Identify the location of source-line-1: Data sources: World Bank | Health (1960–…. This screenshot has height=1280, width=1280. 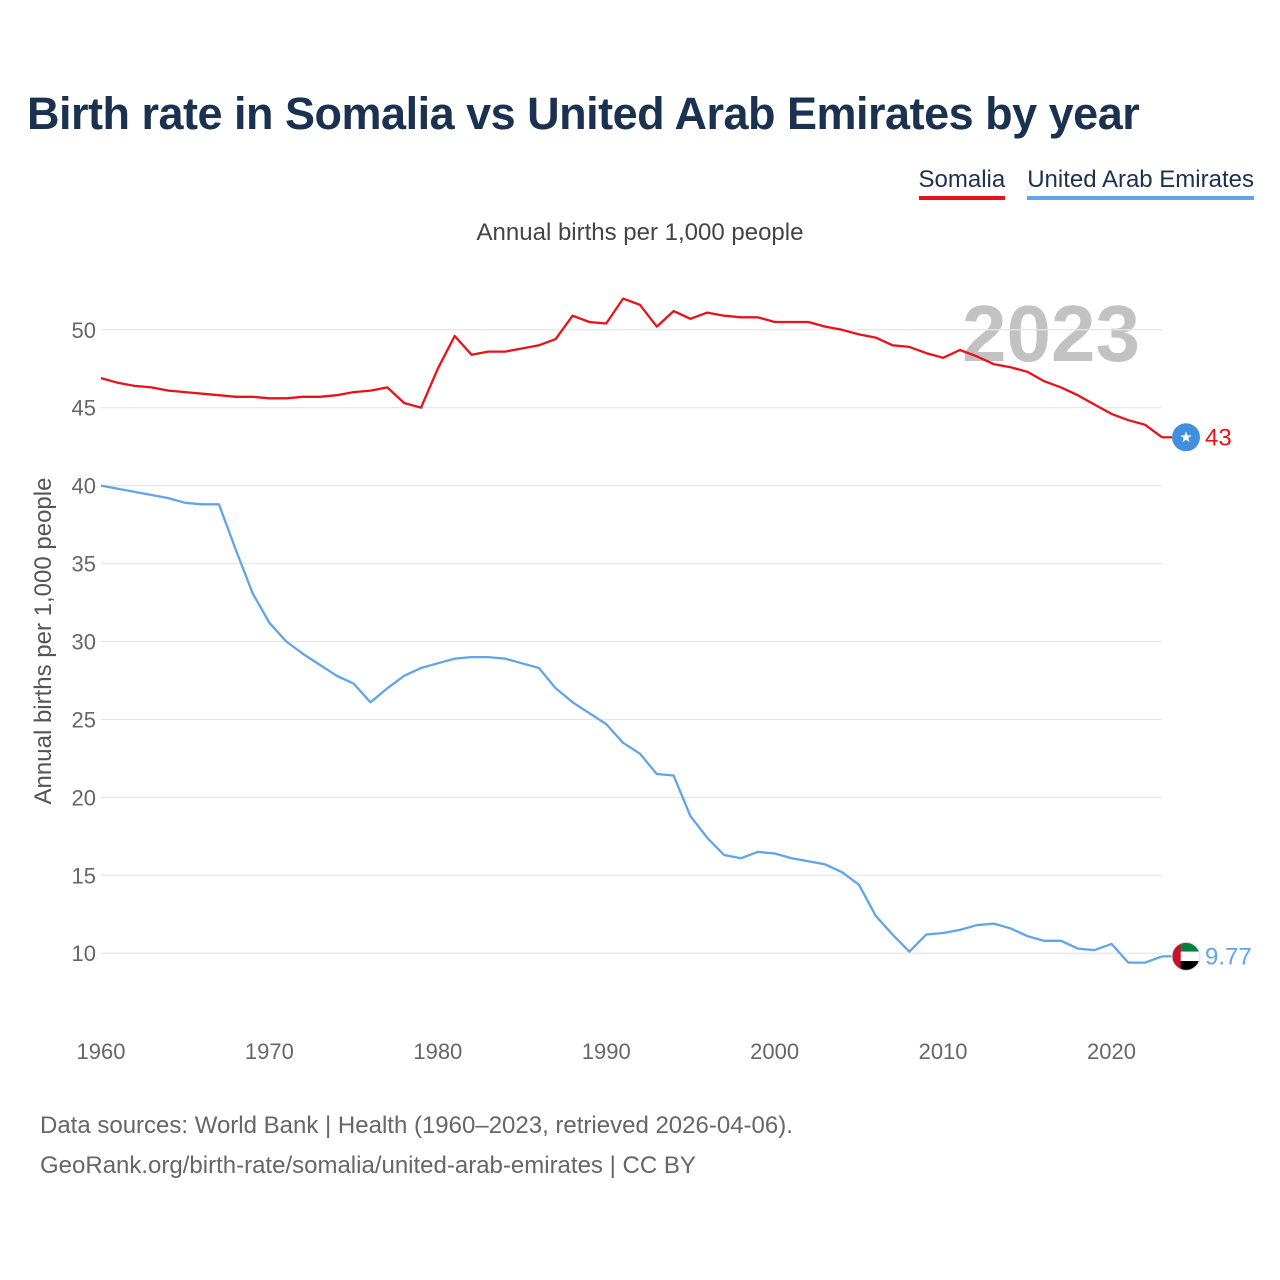
(416, 1125).